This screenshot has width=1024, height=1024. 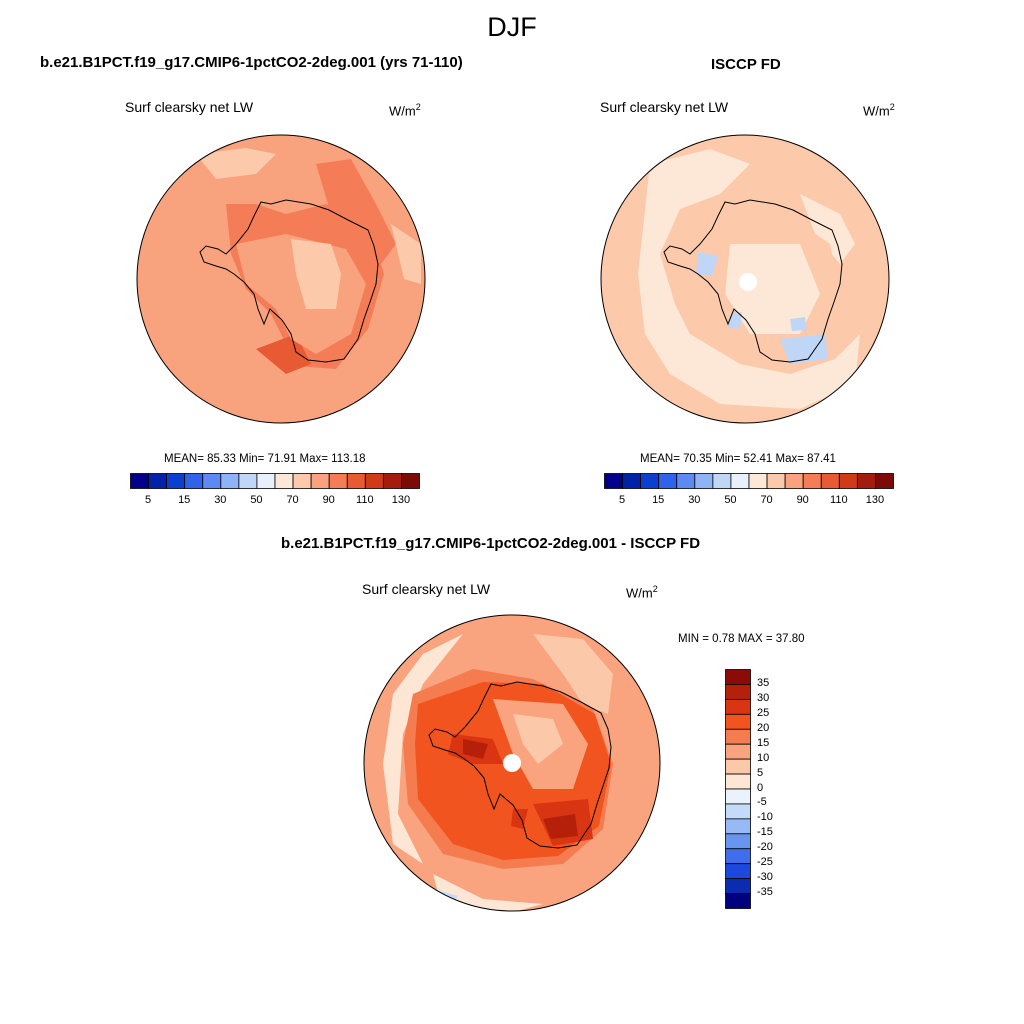 I want to click on panel3-map-border, so click(x=512, y=763).